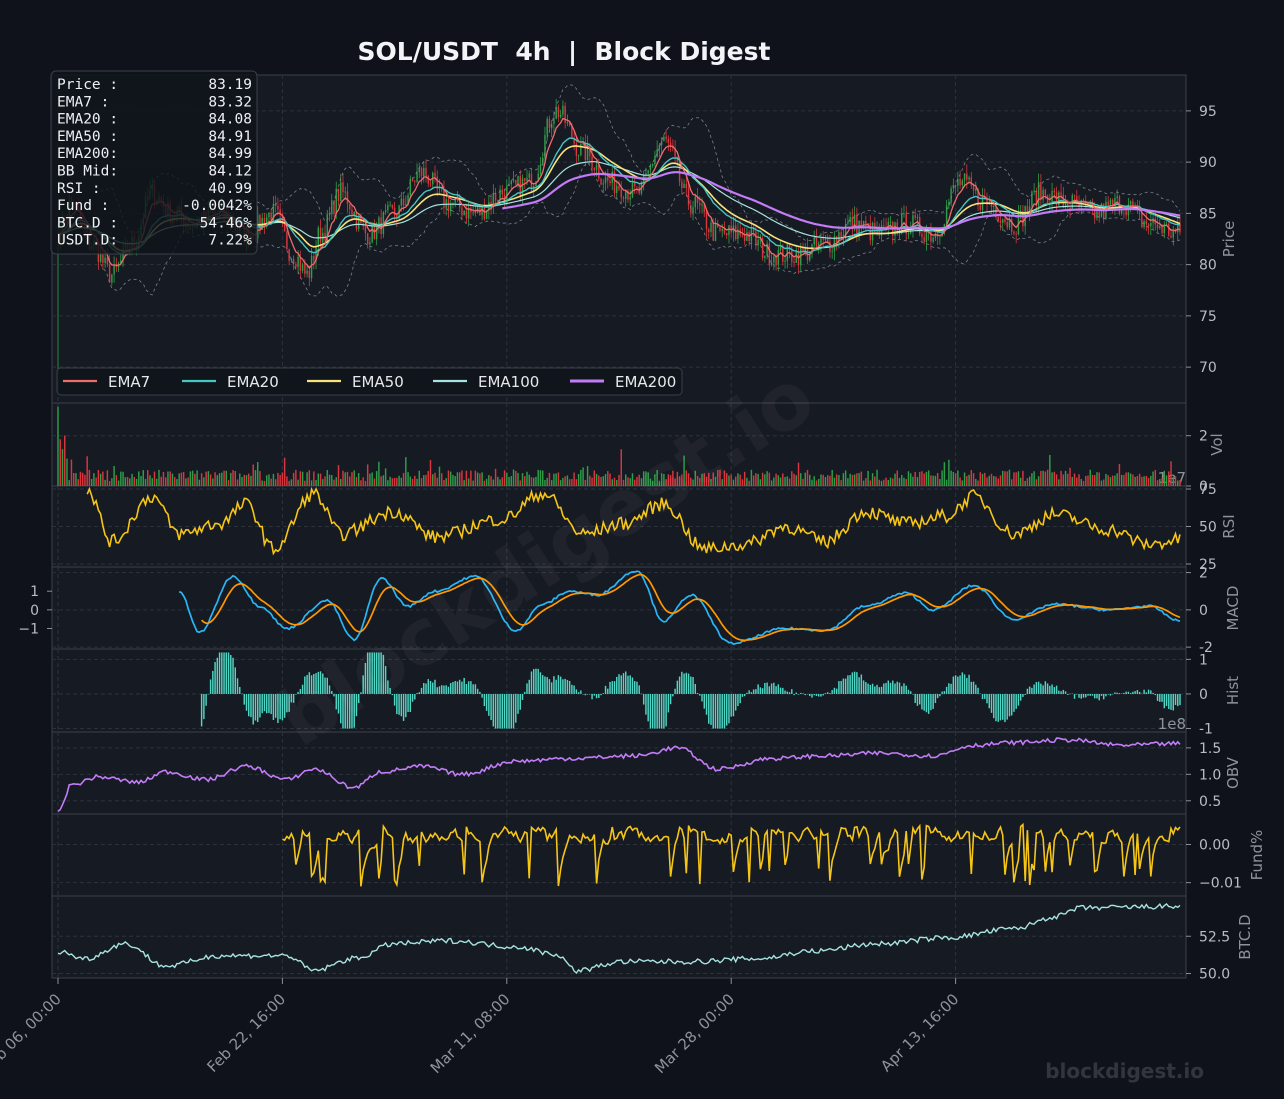  I want to click on btcd-line, so click(619, 939).